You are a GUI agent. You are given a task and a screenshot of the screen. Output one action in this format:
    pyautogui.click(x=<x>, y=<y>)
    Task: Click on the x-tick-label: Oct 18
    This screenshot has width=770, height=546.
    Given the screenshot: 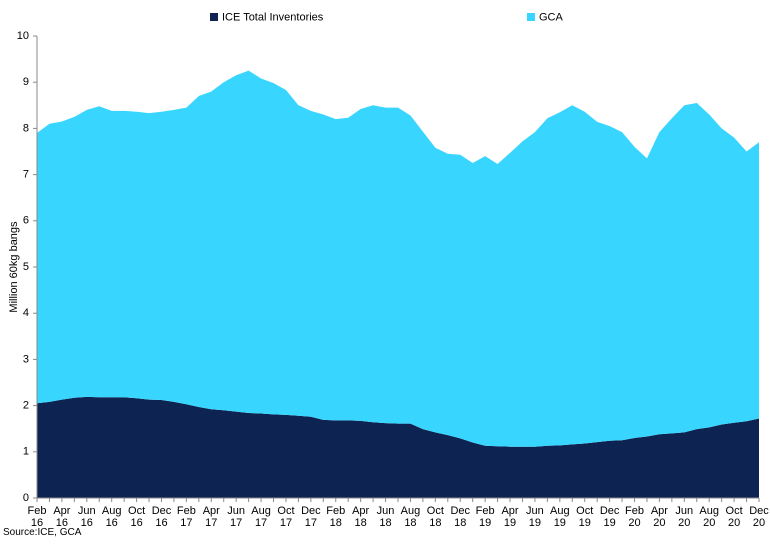 What is the action you would take?
    pyautogui.click(x=435, y=517)
    